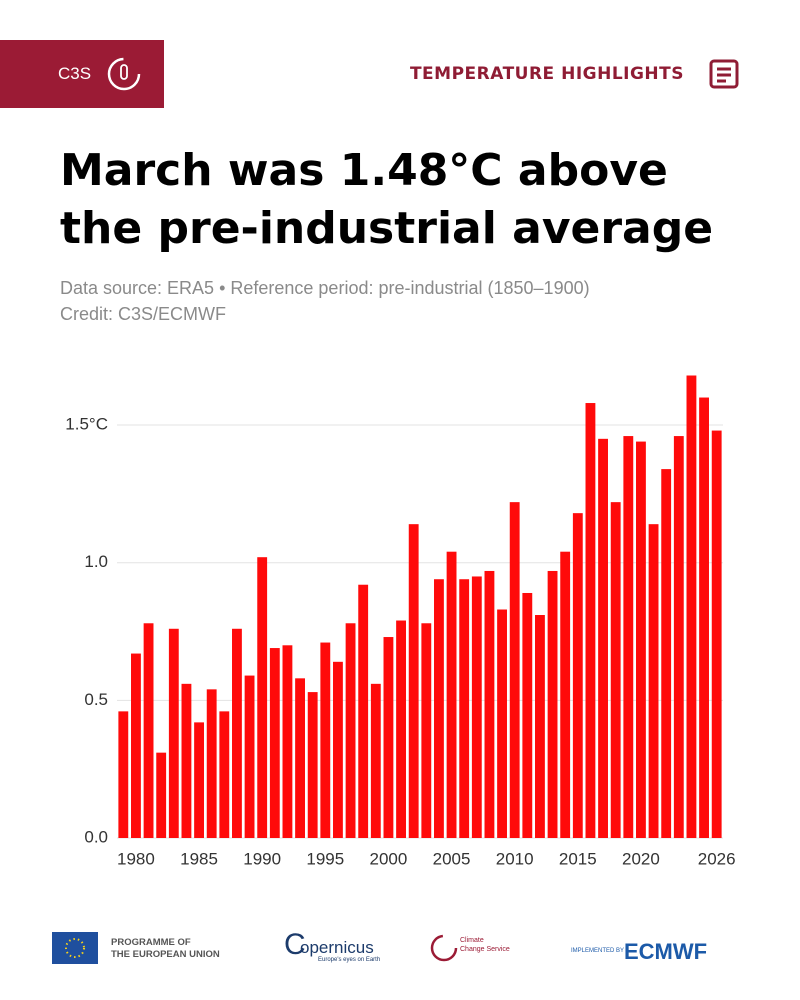 The height and width of the screenshot is (1000, 800). I want to click on y-tick-label: 0.5, so click(96, 699).